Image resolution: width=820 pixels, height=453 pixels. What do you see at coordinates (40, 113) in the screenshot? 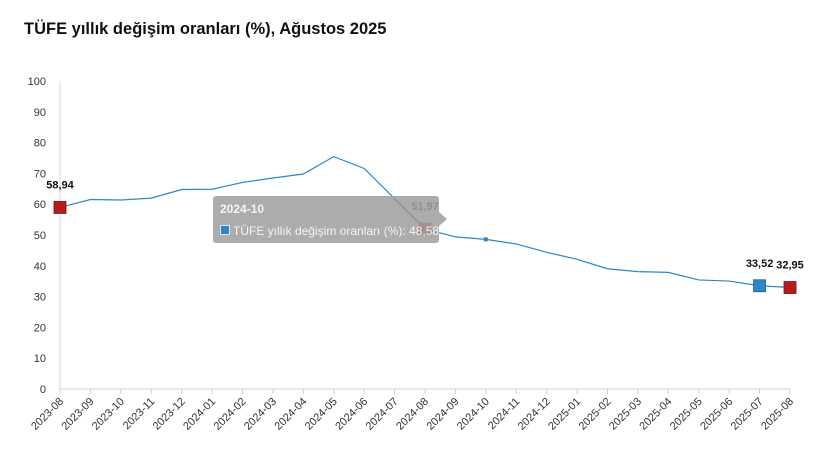
I see `y-tick-label: 90` at bounding box center [40, 113].